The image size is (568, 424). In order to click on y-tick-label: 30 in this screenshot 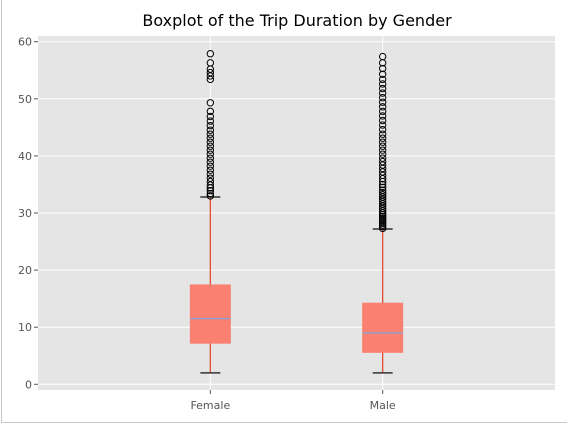, I will do `click(25, 213)`.